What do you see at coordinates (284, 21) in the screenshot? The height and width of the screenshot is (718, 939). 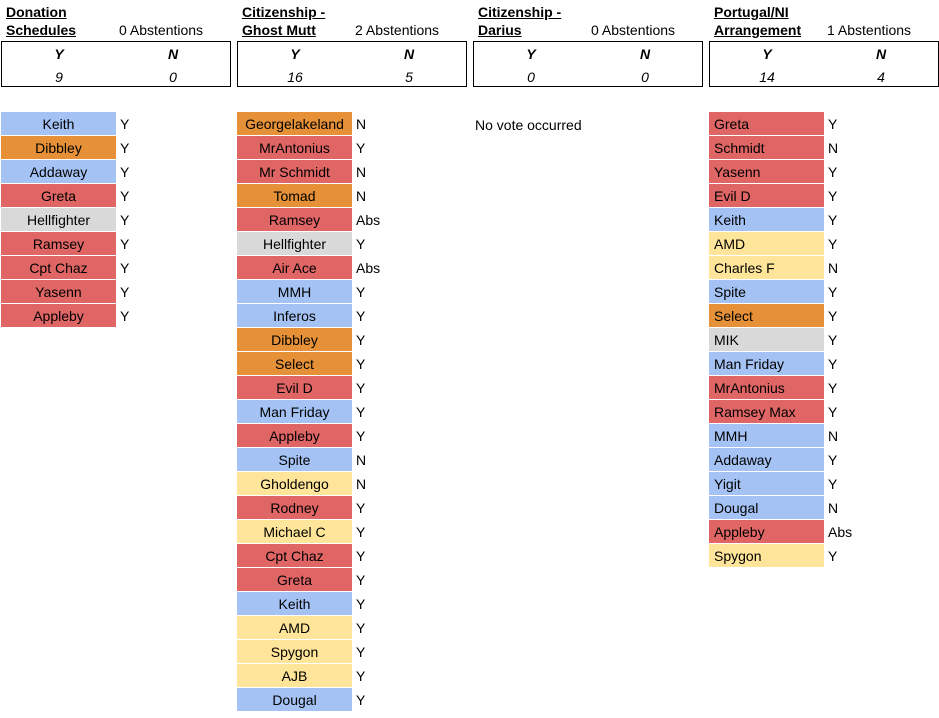 I see `block-title: Citizenship - Ghost Mutt` at bounding box center [284, 21].